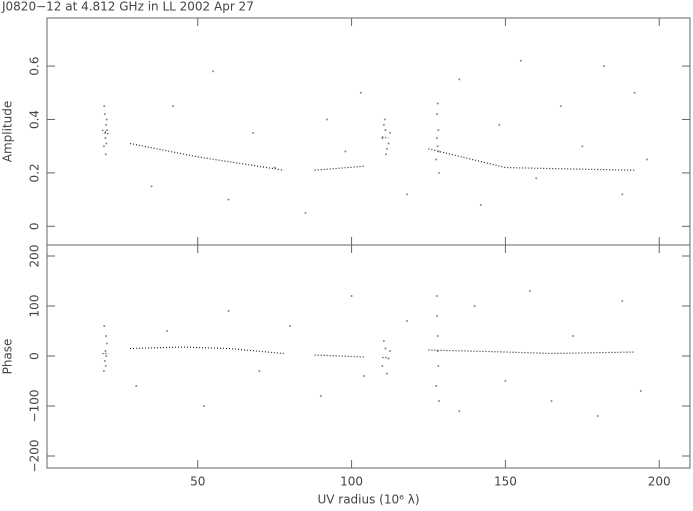 This screenshot has height=511, width=693. Describe the element at coordinates (659, 482) in the screenshot. I see `x-tick-label: 200` at that location.